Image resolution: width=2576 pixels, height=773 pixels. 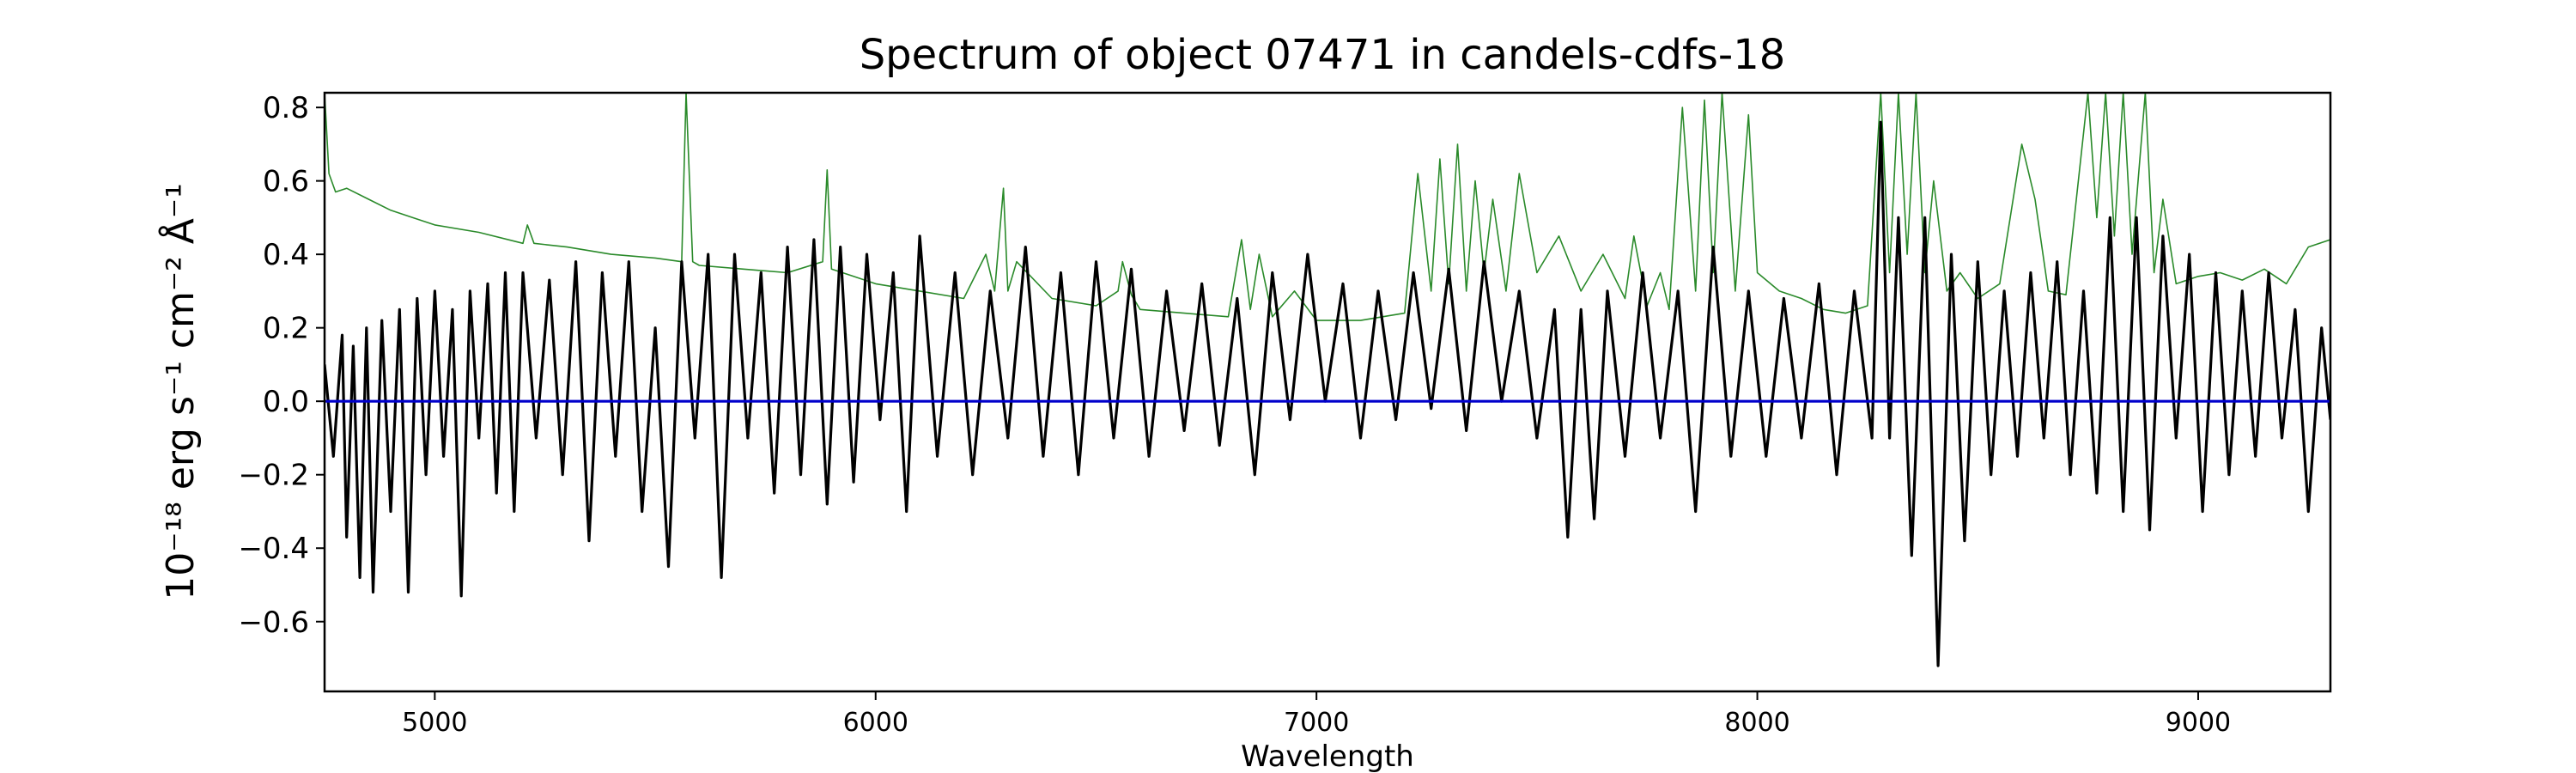 I want to click on y-tick-label: −0.4, so click(x=273, y=549).